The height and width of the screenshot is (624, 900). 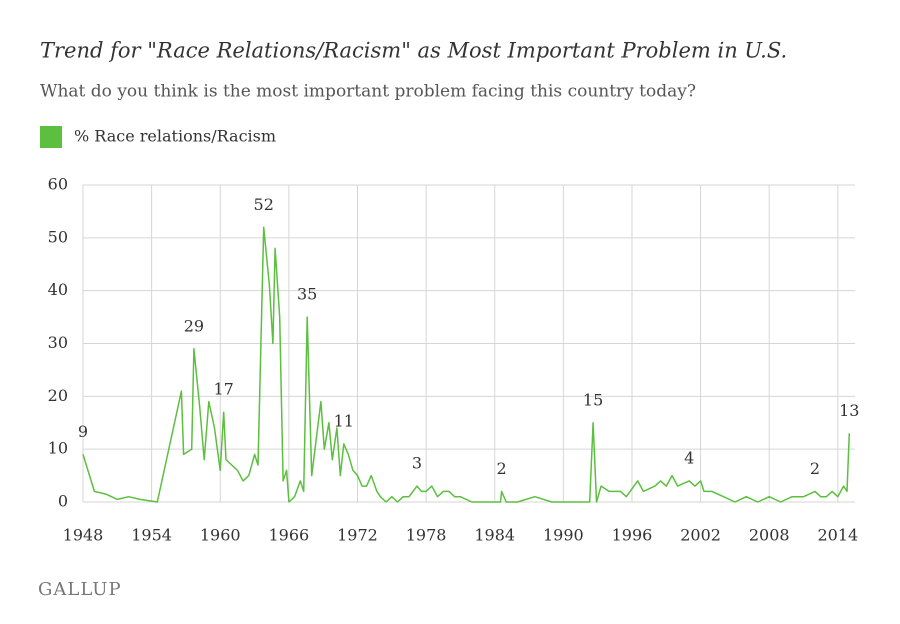 I want to click on source-logo: GALLUP, so click(x=80, y=589).